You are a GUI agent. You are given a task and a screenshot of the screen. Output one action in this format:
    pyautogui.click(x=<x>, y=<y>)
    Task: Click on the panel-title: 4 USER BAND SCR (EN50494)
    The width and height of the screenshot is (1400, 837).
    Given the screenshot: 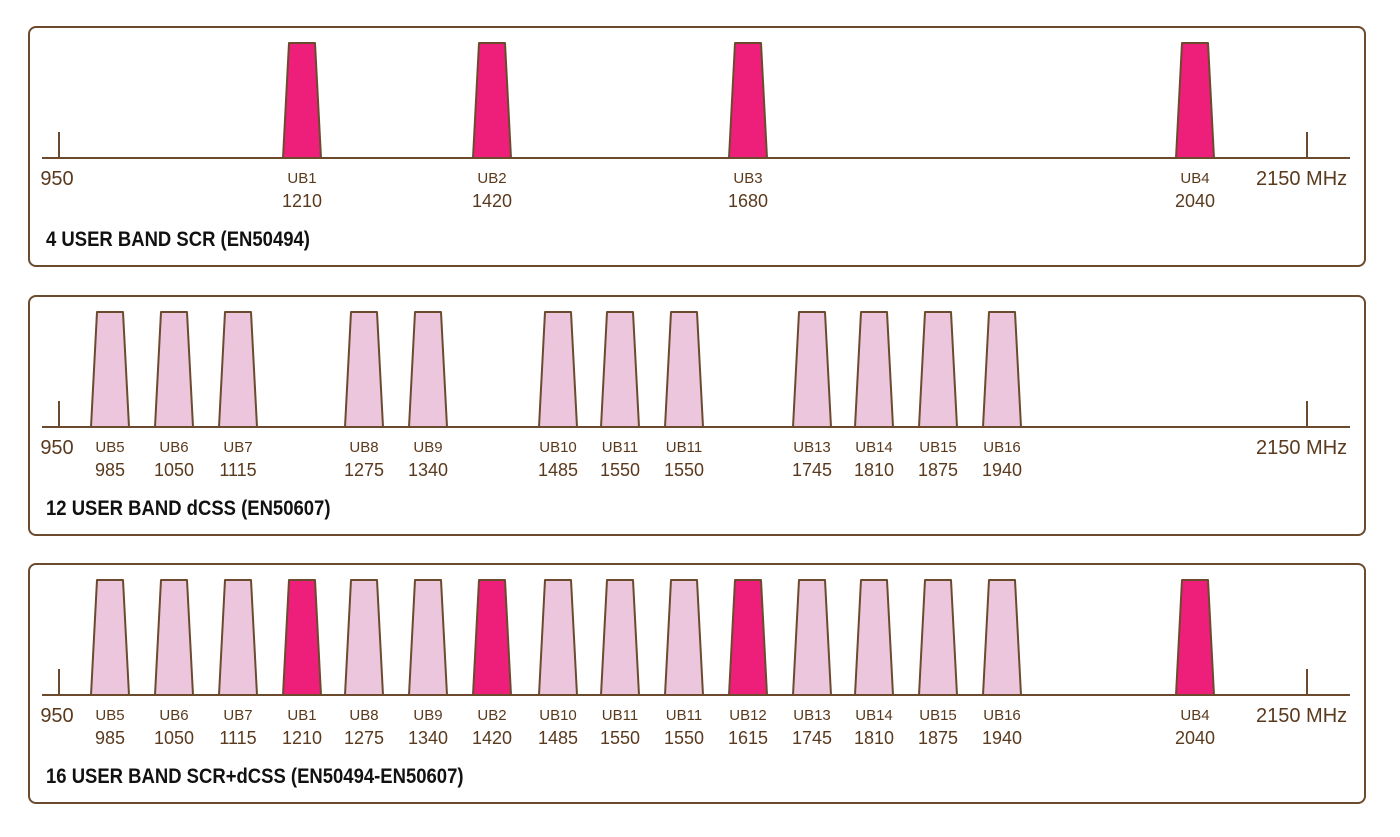 What is the action you would take?
    pyautogui.click(x=178, y=239)
    